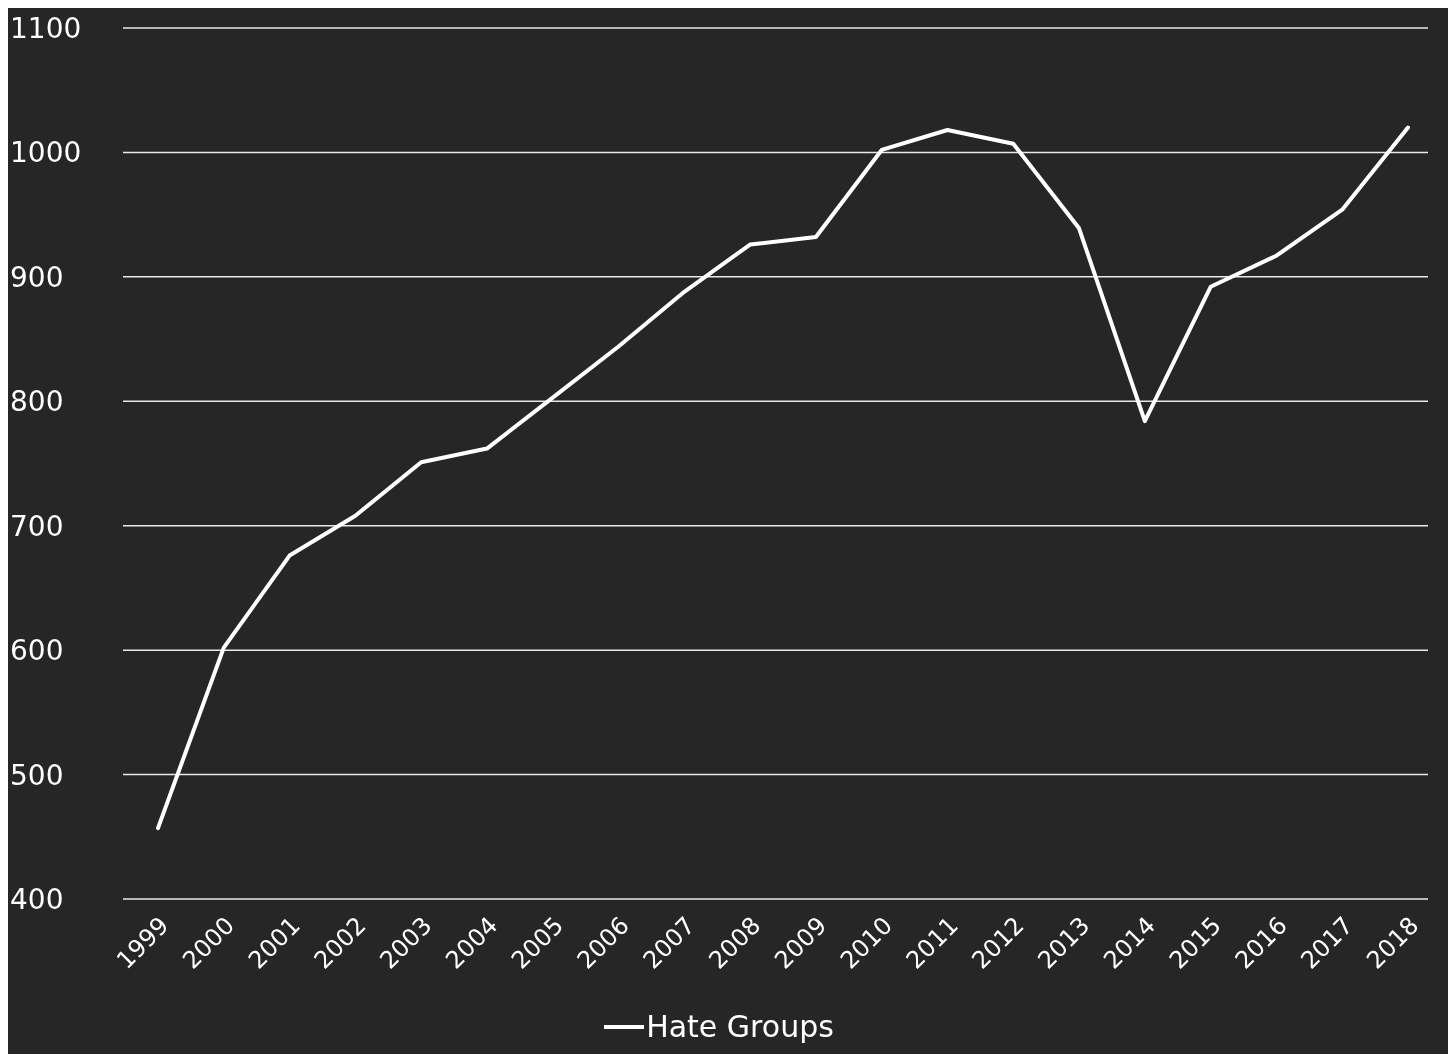 This screenshot has height=1062, width=1456. I want to click on legend-label: Hate Groups, so click(740, 1026).